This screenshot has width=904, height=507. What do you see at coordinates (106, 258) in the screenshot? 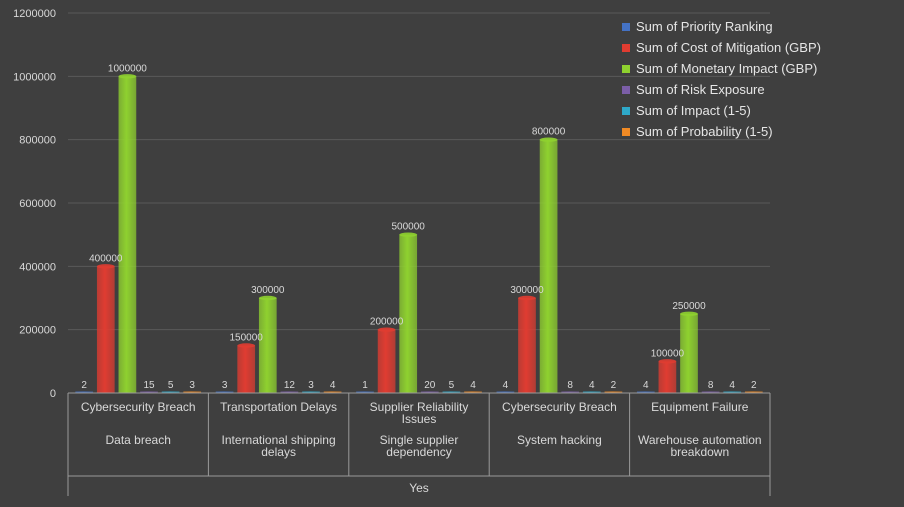
I see `data-label: 400000` at bounding box center [106, 258].